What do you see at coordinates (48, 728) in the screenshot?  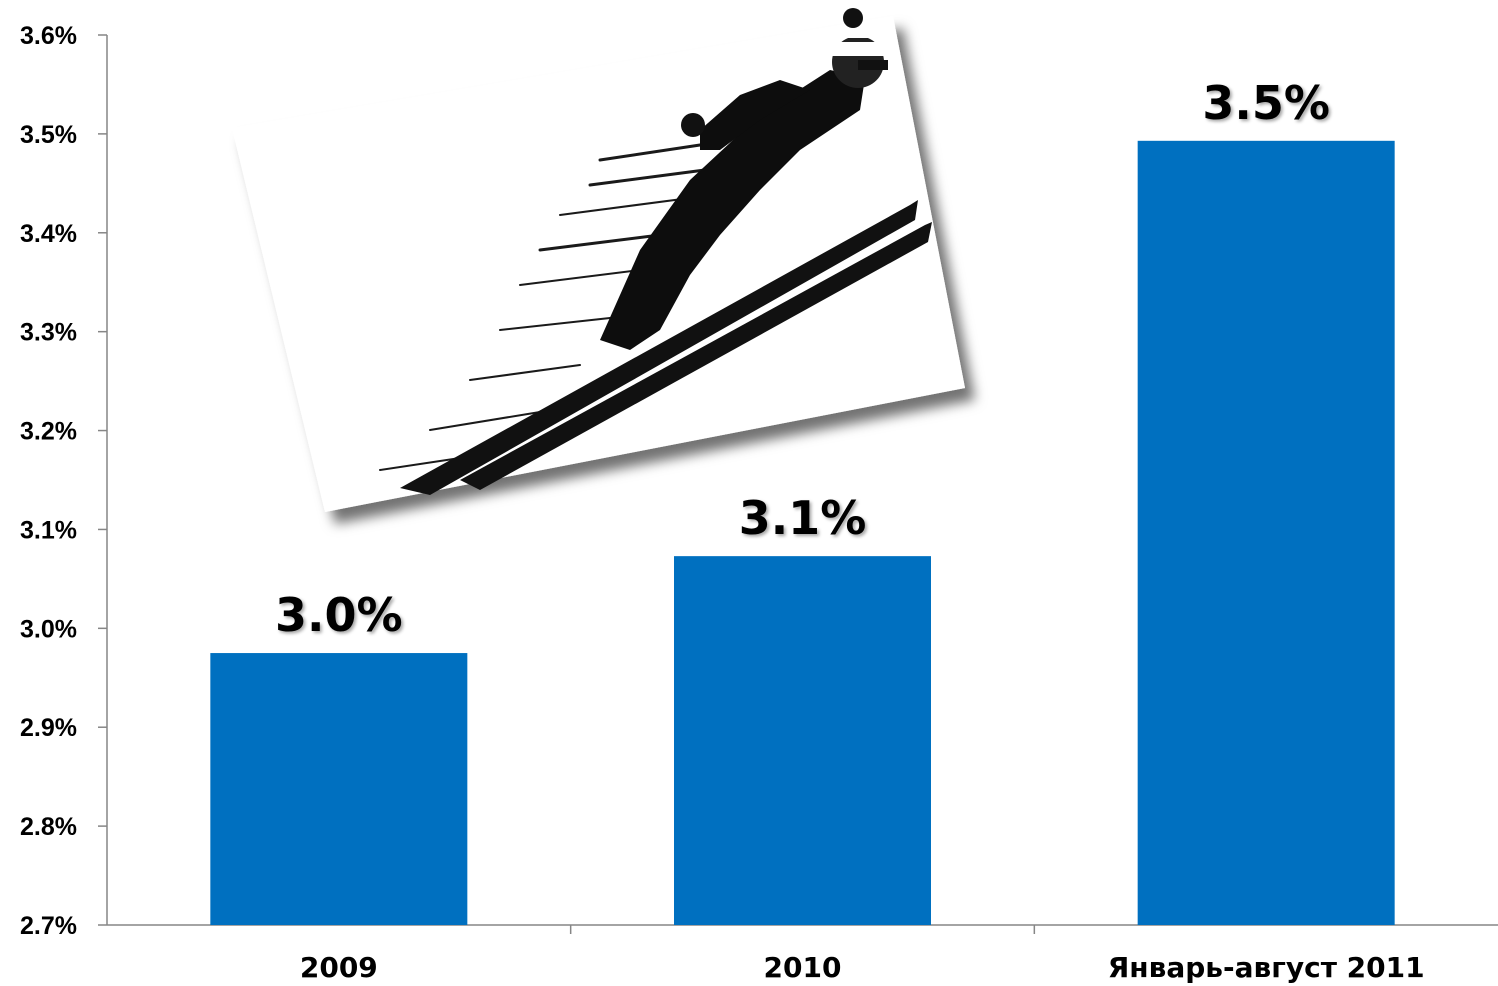 I see `y-tick-label: 2.9%` at bounding box center [48, 728].